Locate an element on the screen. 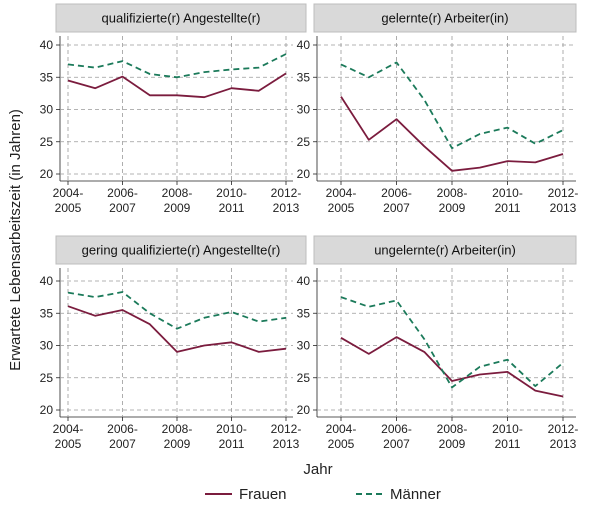 Image resolution: width=590 pixels, height=507 pixels. legend: Frauen Männer is located at coordinates (323, 494).